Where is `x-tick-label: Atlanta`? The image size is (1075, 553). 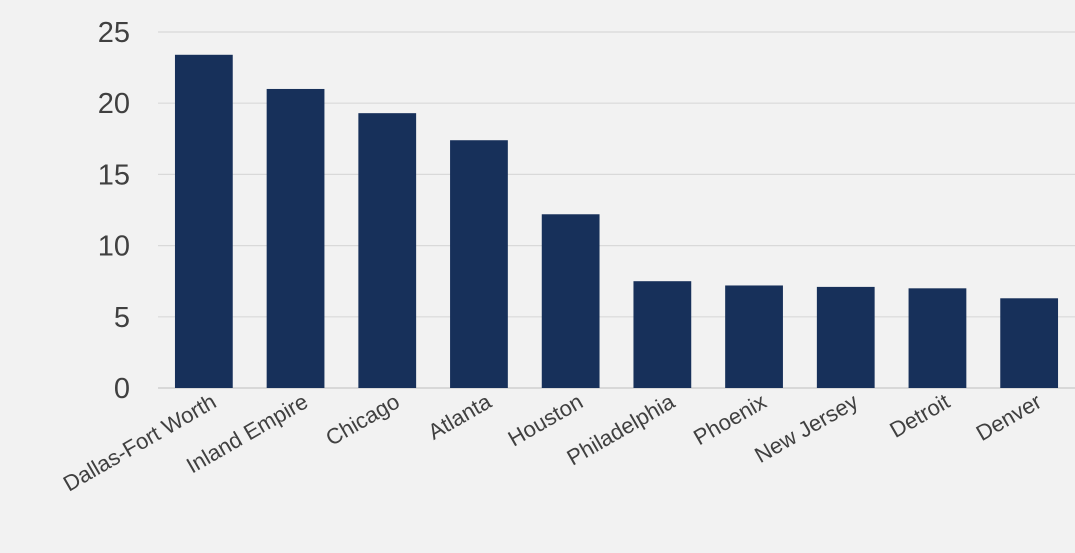
x-tick-label: Atlanta is located at coordinates (460, 416).